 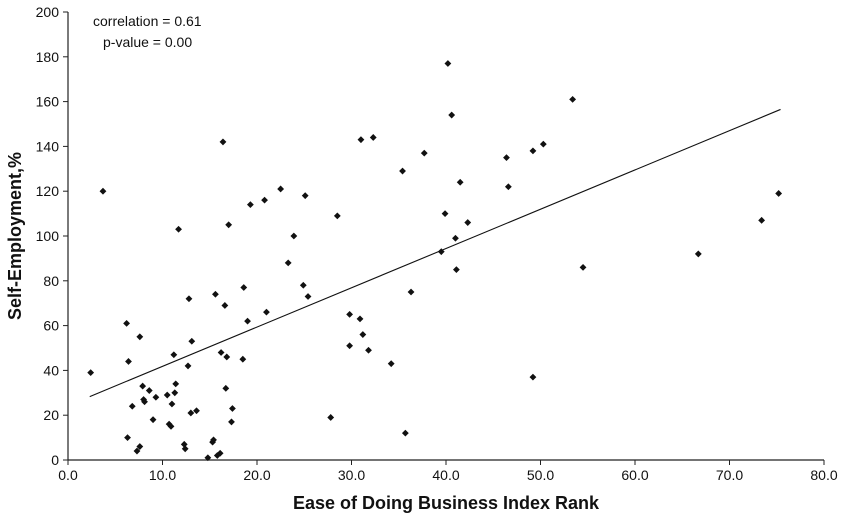 I want to click on x-tick-label: 10.0, so click(x=162, y=475).